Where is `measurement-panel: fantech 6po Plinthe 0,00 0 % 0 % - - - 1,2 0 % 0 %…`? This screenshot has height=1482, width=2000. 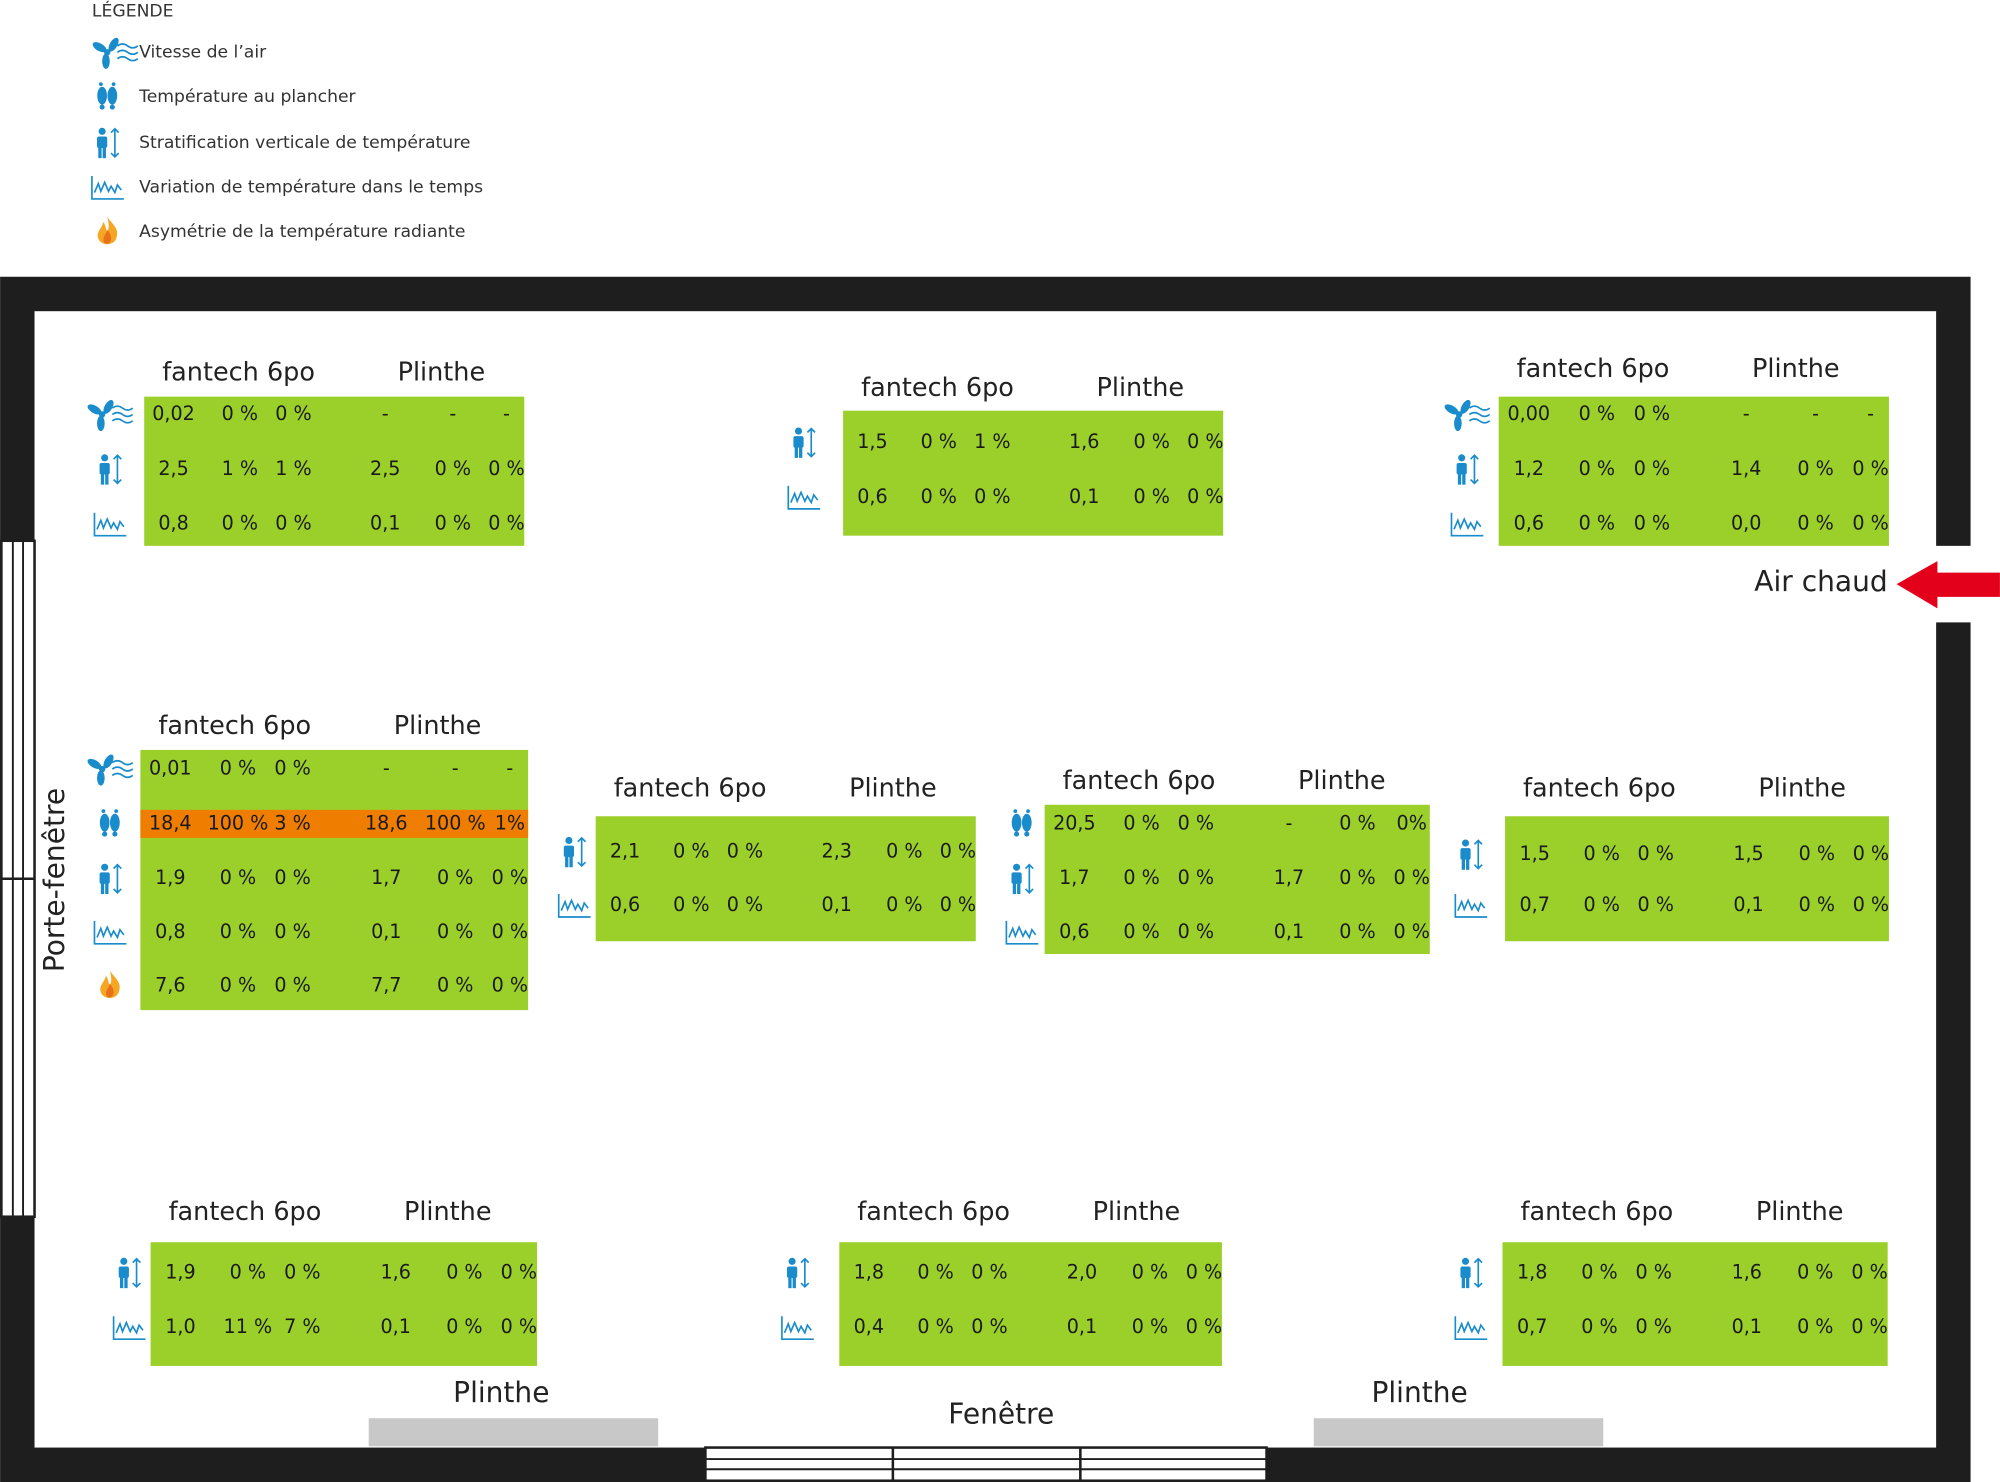
measurement-panel: fantech 6po Plinthe 0,00 0 % 0 % - - - 1,2 0 % 0 %… is located at coordinates (1665, 450).